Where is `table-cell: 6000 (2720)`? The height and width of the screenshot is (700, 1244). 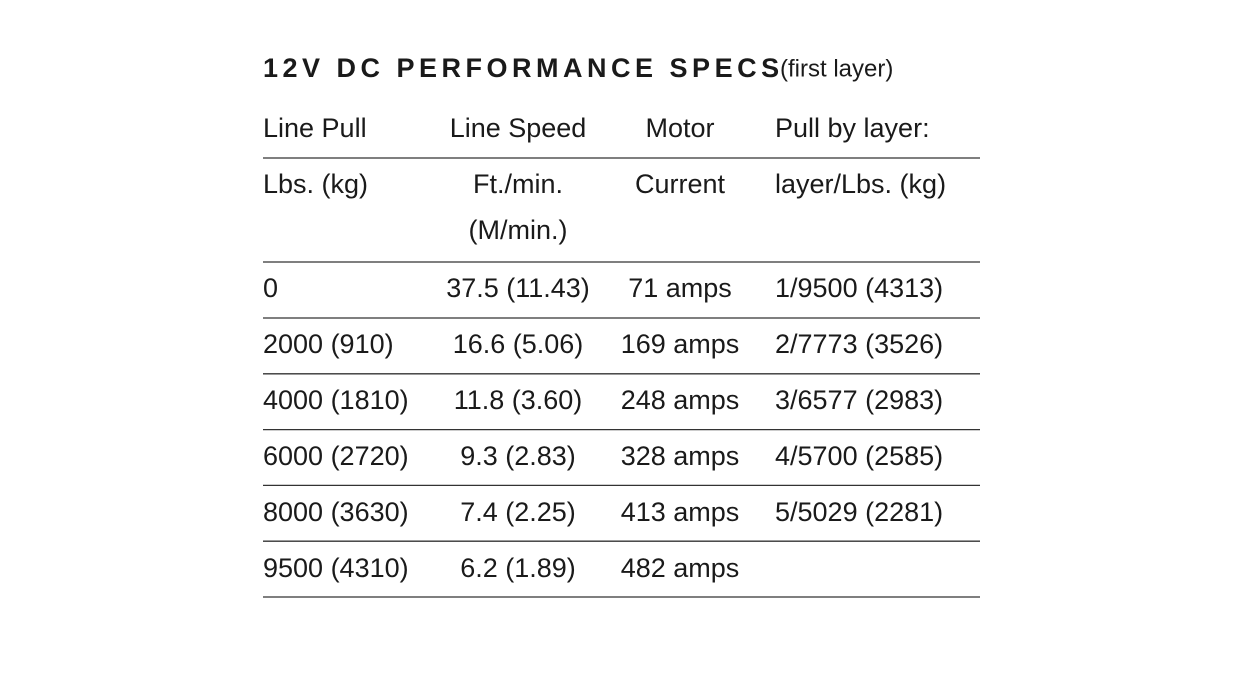
table-cell: 6000 (2720) is located at coordinates (336, 456).